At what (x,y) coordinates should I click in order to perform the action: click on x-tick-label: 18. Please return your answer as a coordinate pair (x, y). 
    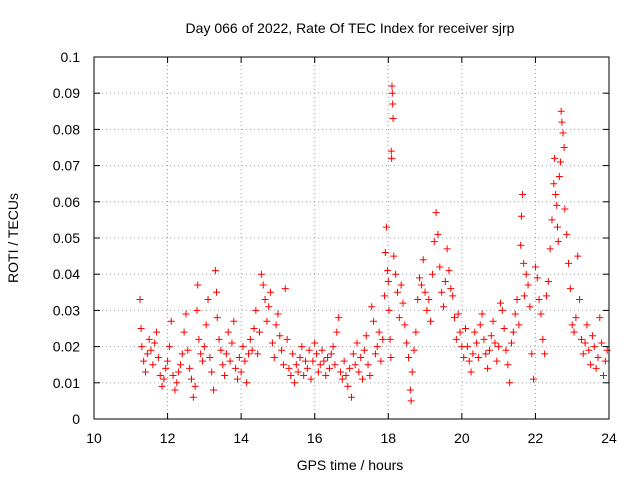
    Looking at the image, I should click on (388, 438).